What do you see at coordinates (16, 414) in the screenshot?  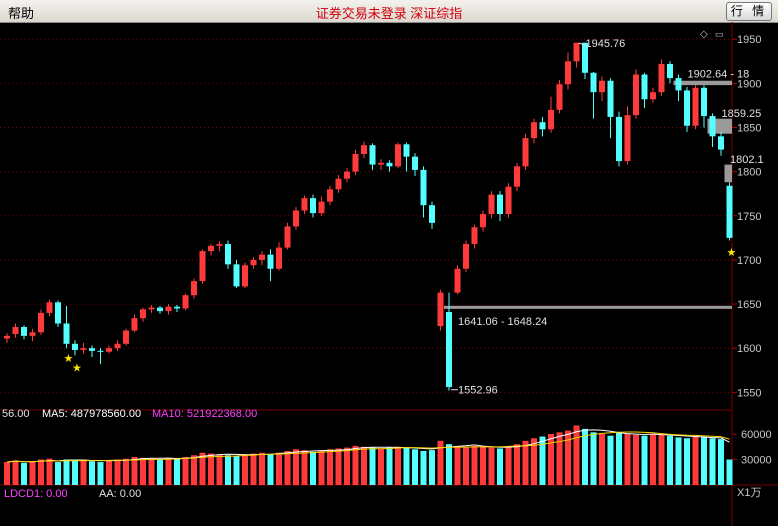 I see `volume-prefix-label: 56.00` at bounding box center [16, 414].